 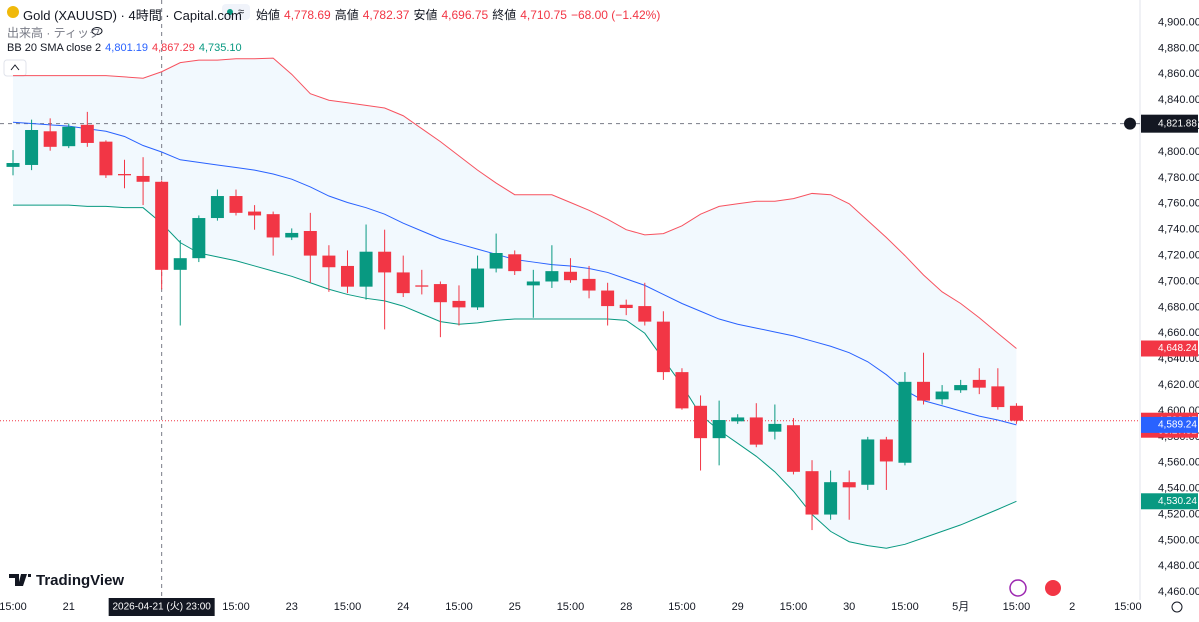 I want to click on collapse-icon, so click(x=15, y=67).